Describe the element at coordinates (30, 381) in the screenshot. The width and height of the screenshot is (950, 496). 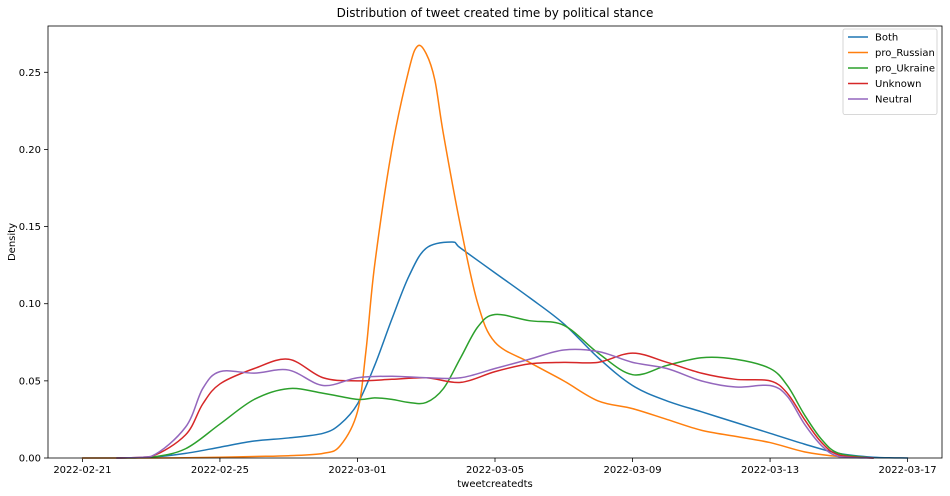
I see `y-tick-label: 0.05` at that location.